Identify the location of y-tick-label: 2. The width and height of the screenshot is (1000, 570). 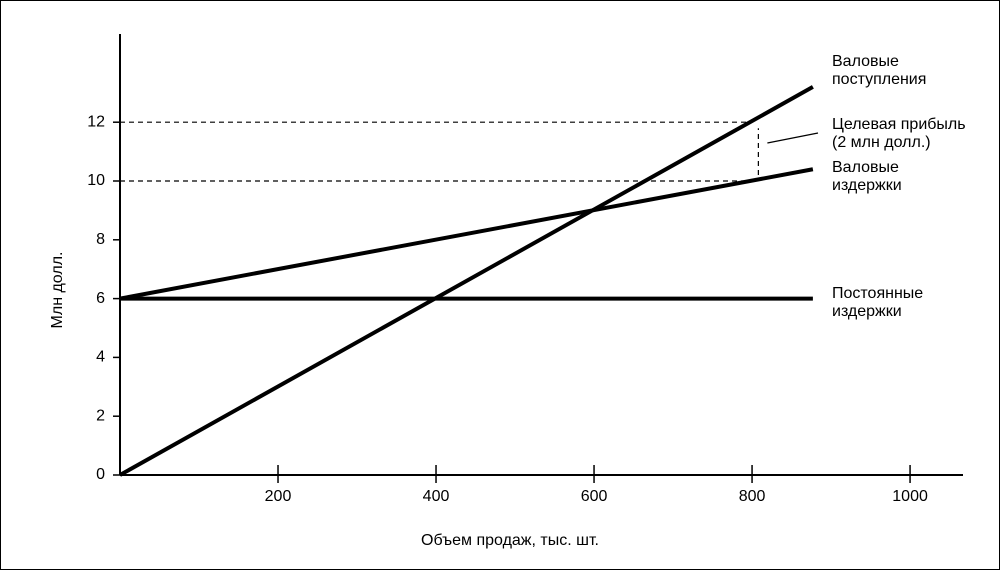
(100, 415).